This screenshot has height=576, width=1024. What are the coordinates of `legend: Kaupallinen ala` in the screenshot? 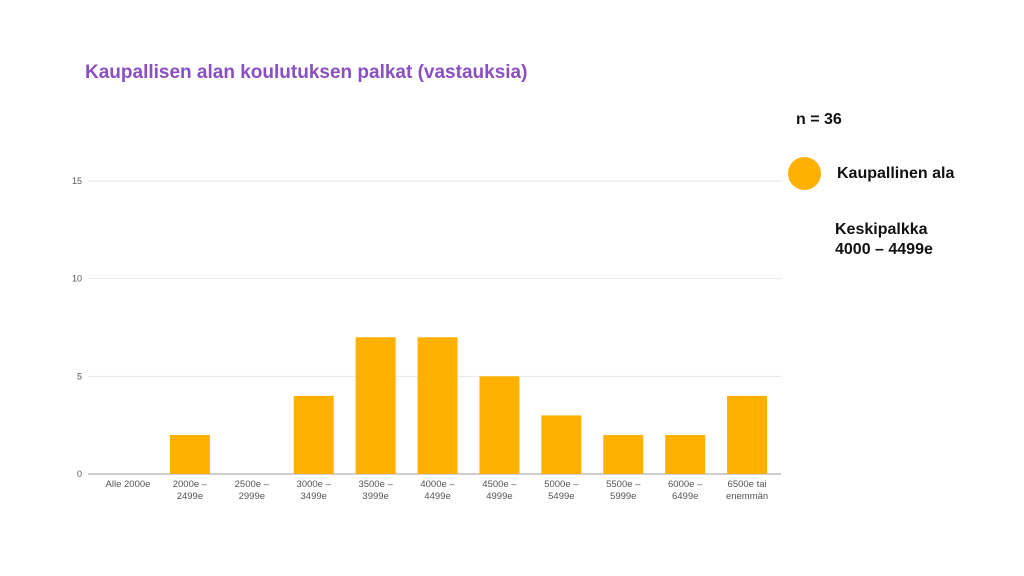 It's located at (871, 173).